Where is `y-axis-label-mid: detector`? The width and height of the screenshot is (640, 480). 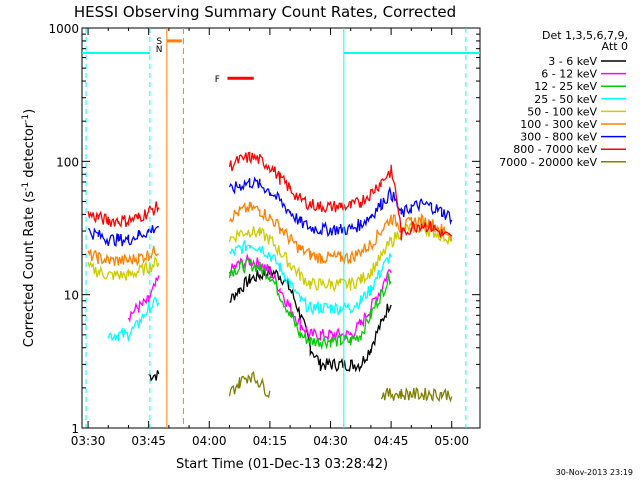
y-axis-label-mid: detector is located at coordinates (29, 152).